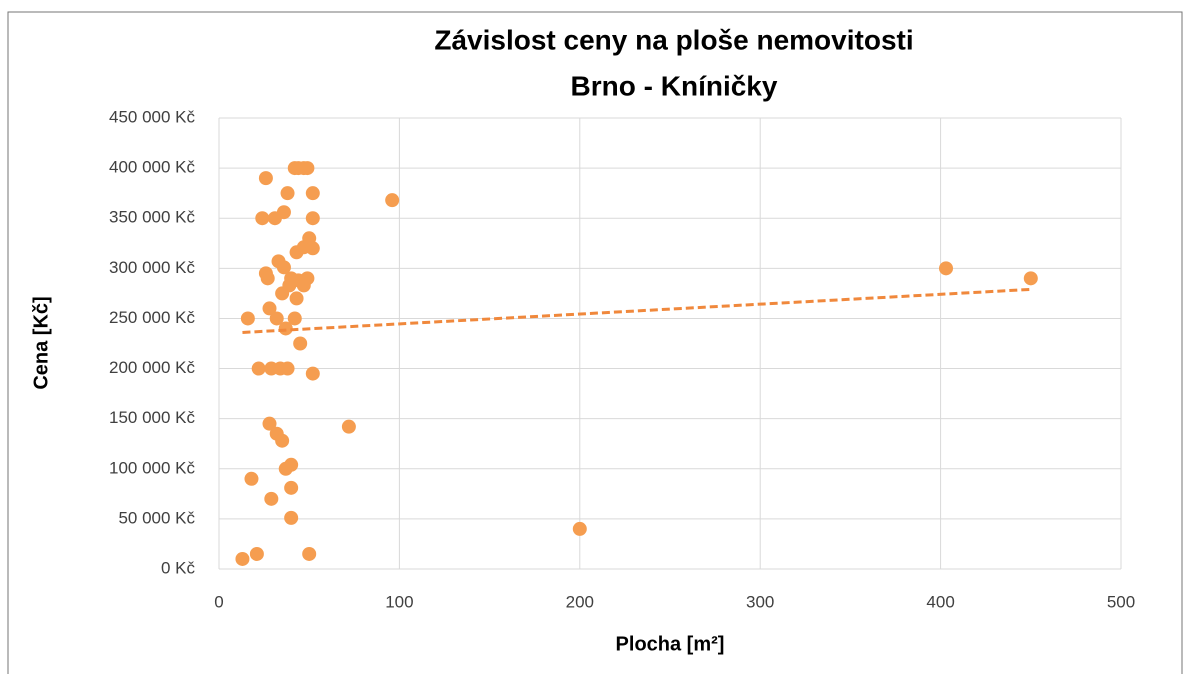  Describe the element at coordinates (152, 167) in the screenshot. I see `y-tick-label: 400 000 Kč` at that location.